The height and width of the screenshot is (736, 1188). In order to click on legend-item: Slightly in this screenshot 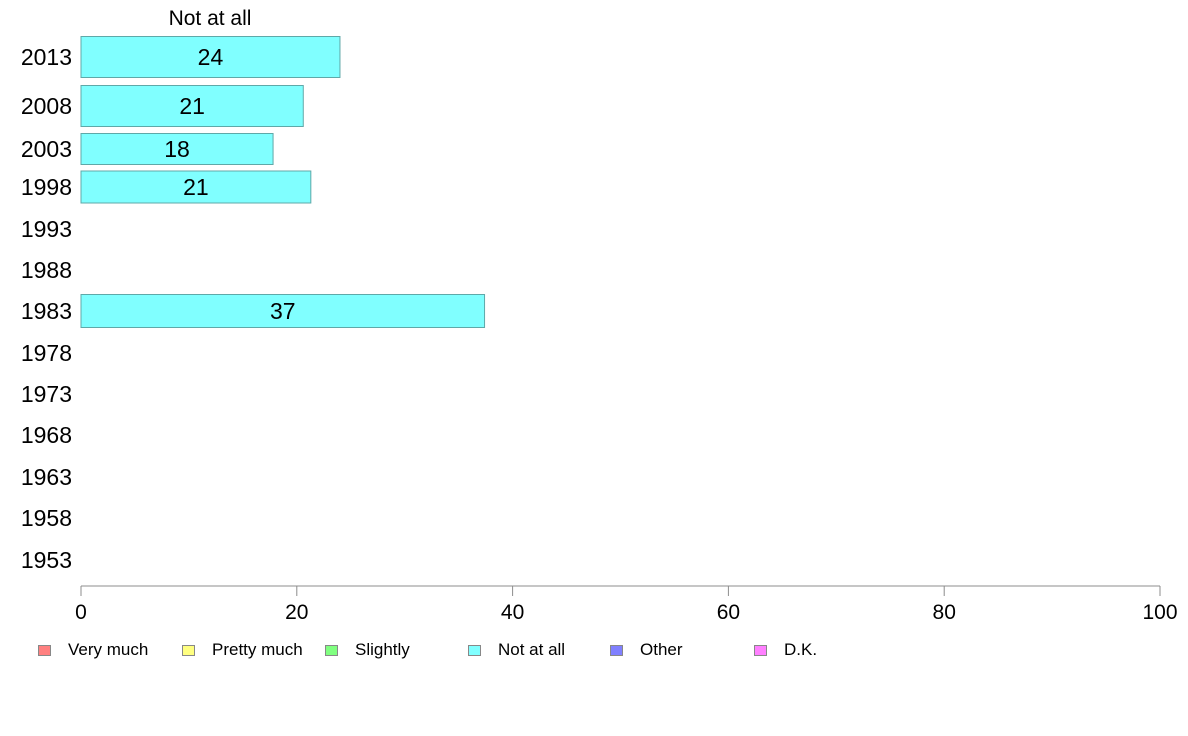, I will do `click(367, 650)`.